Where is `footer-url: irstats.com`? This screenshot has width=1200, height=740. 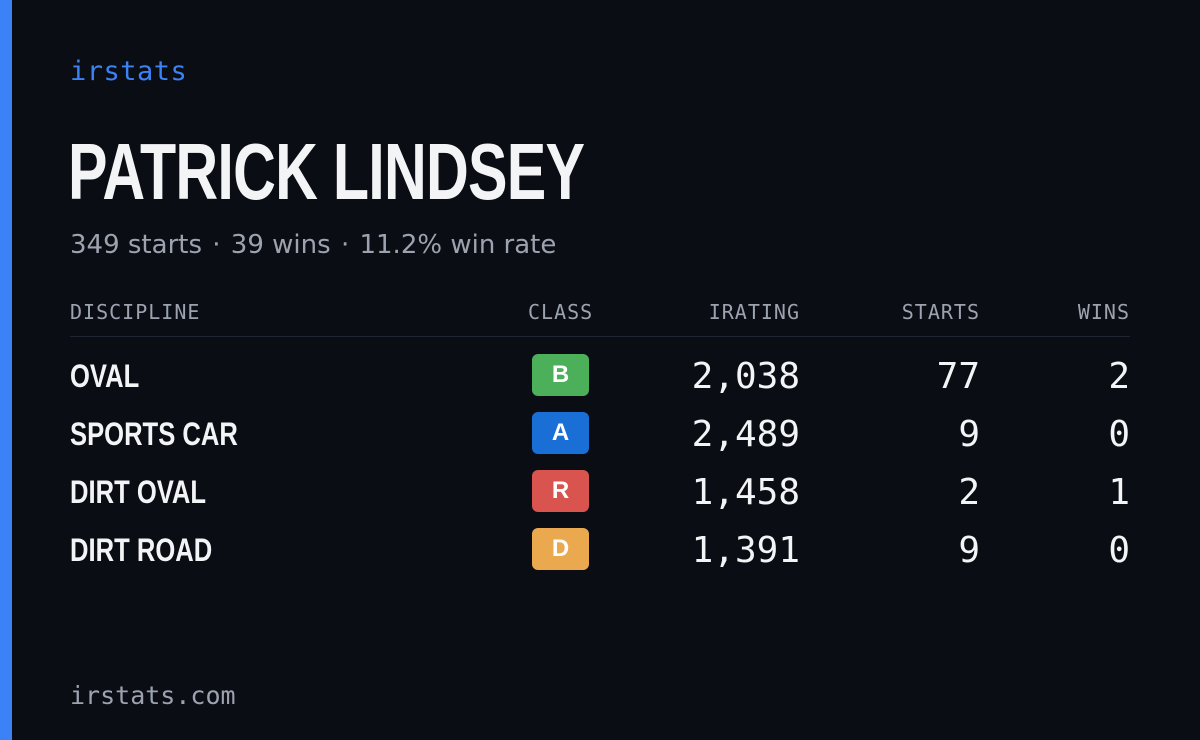
footer-url: irstats.com is located at coordinates (153, 695).